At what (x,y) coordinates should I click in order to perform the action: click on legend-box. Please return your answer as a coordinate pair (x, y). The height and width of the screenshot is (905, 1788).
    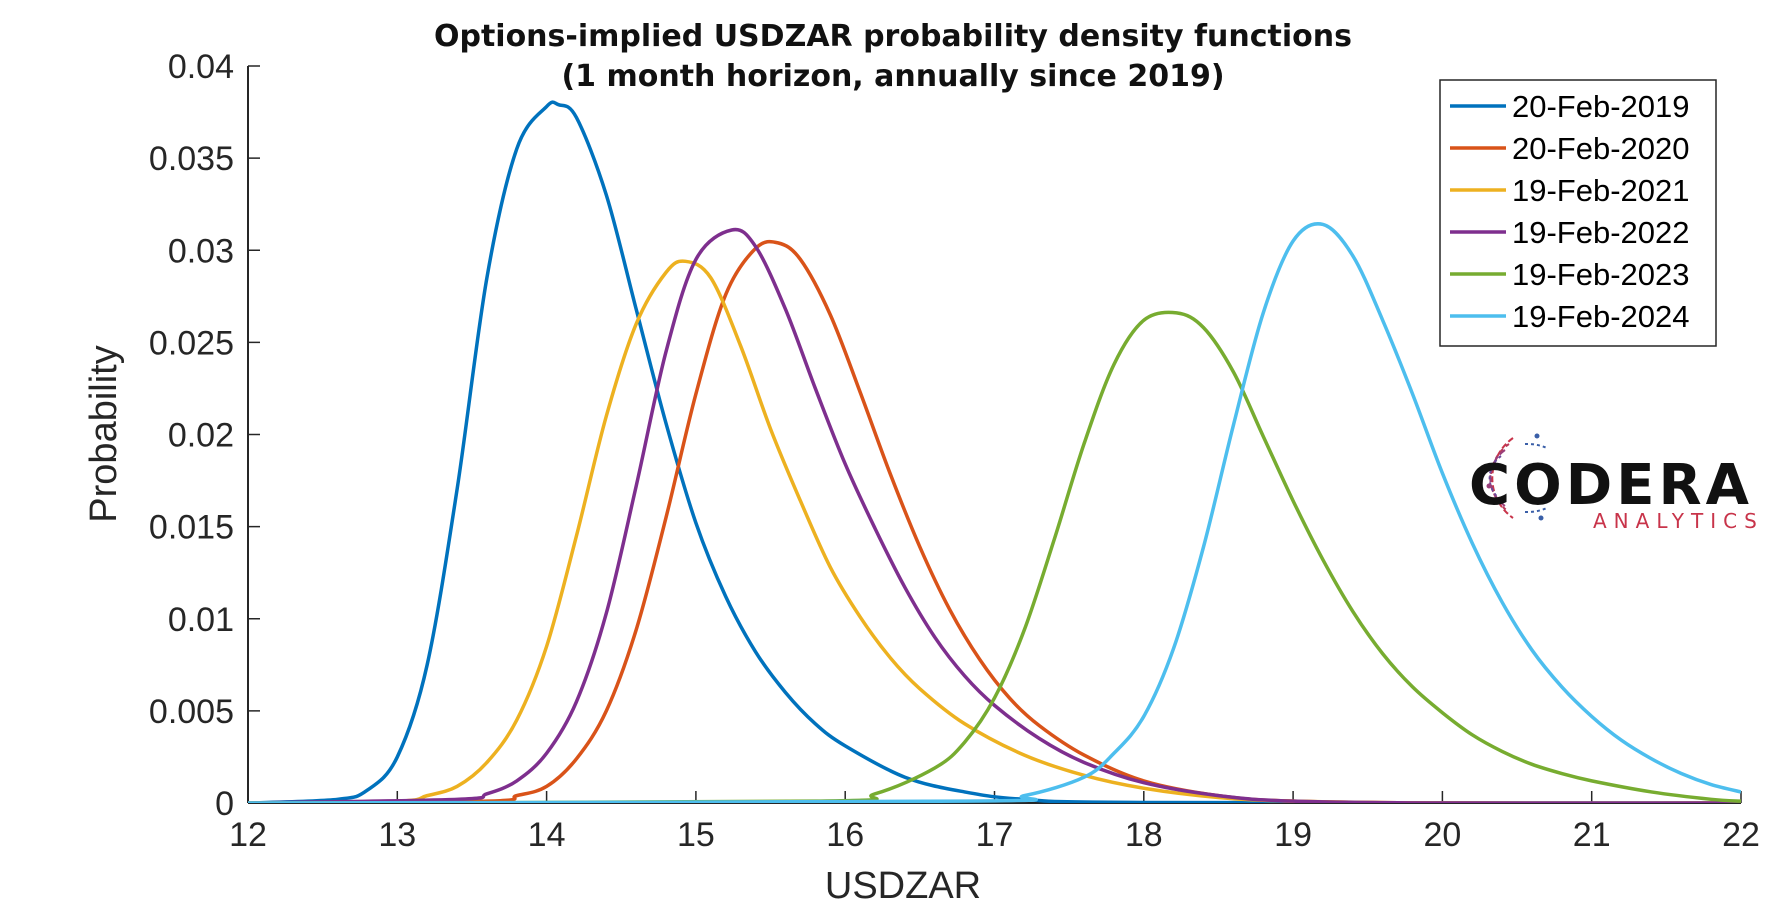
    Looking at the image, I should click on (1578, 213).